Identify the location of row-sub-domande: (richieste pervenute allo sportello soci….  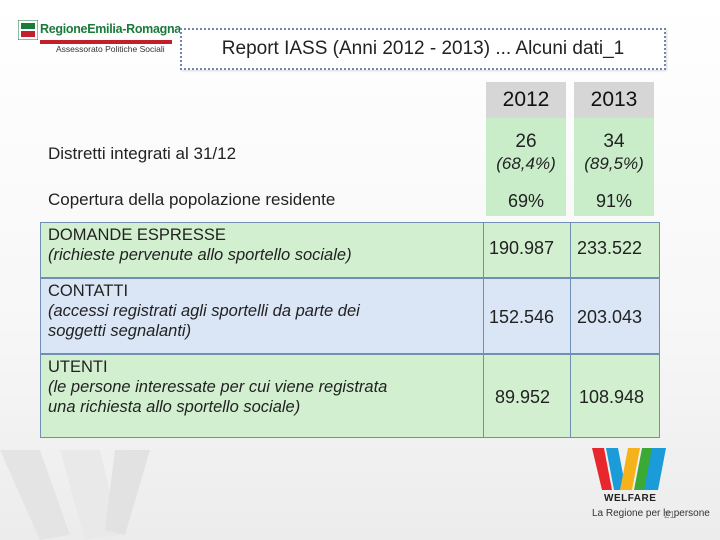
(200, 255).